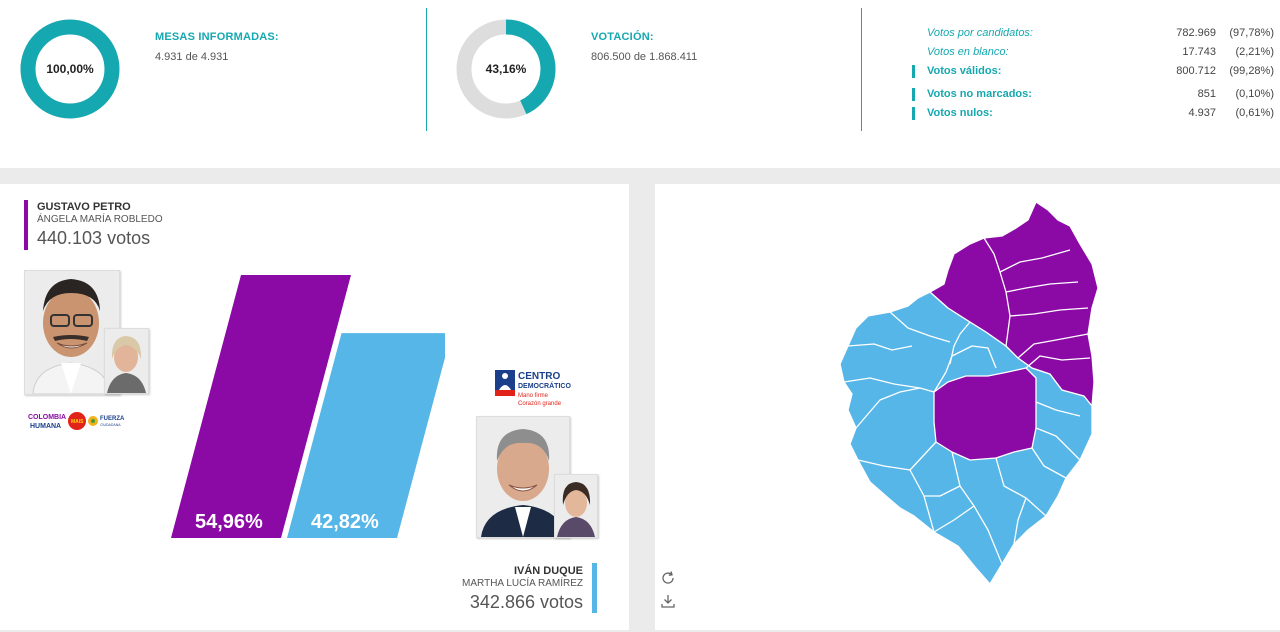 The width and height of the screenshot is (1280, 632). What do you see at coordinates (94, 238) in the screenshot?
I see `candidate-votes: 440.103 votos` at bounding box center [94, 238].